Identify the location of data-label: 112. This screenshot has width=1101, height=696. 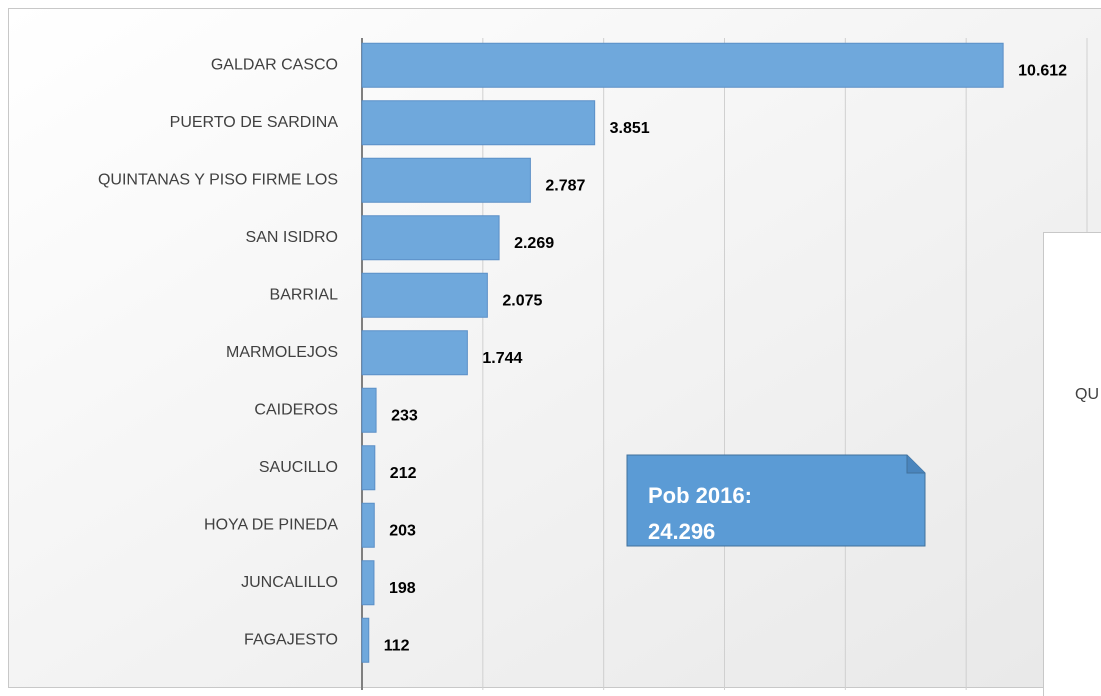
(397, 645).